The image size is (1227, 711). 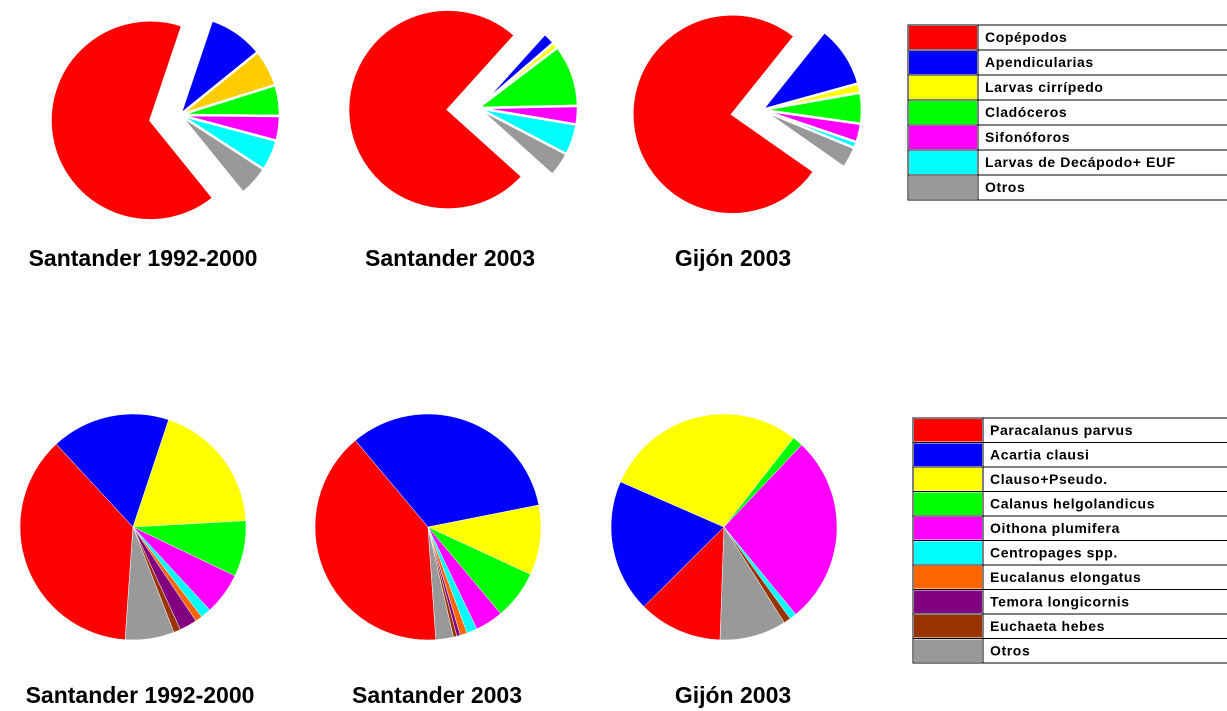 What do you see at coordinates (1072, 503) in the screenshot?
I see `legend-label: Calanus helgolandicus` at bounding box center [1072, 503].